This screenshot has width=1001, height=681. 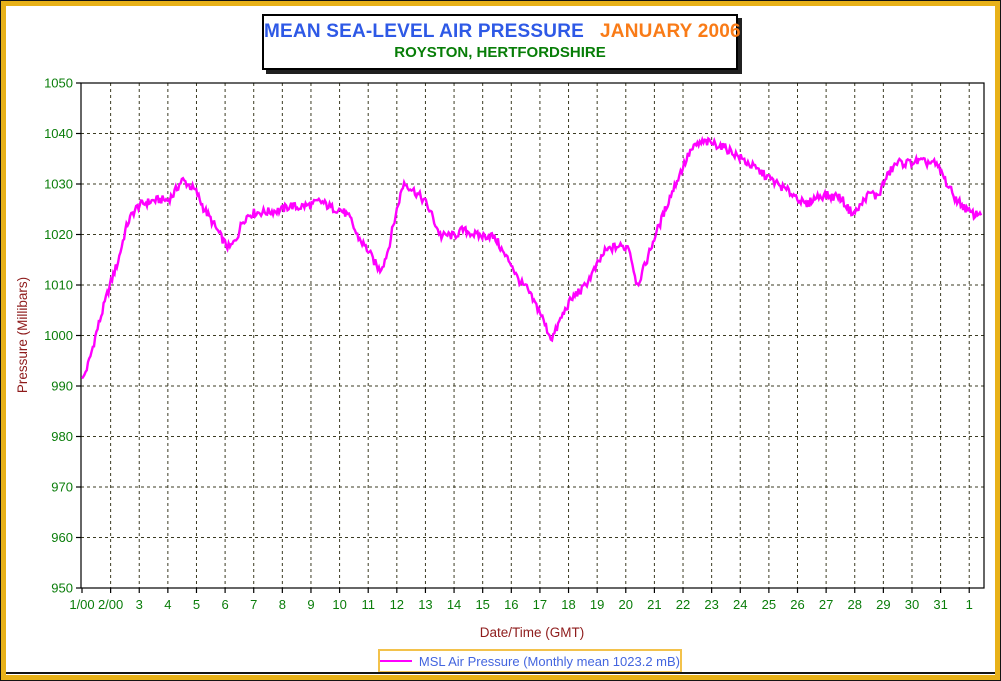 I want to click on x-tick-label: 12, so click(x=397, y=604).